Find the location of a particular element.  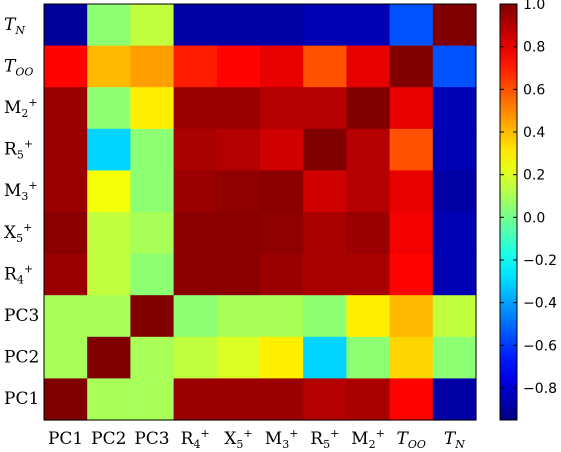

heatmap-cell-r3-c4 is located at coordinates (238, 149).